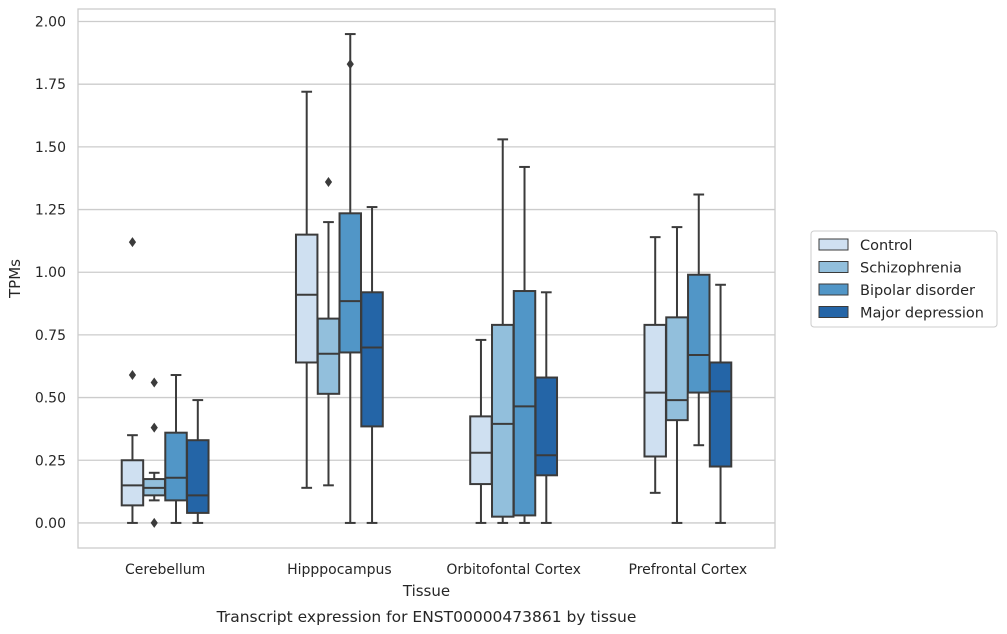 The height and width of the screenshot is (634, 1007). I want to click on y-tick-label: 1.50, so click(50, 148).